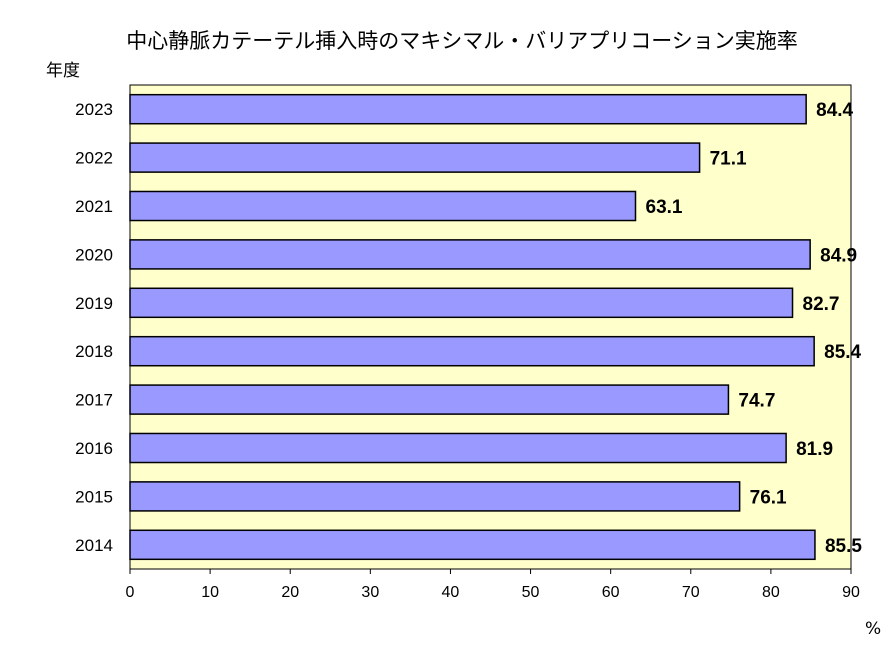 This screenshot has width=894, height=670. I want to click on data-label-2019: 82.7, so click(821, 304).